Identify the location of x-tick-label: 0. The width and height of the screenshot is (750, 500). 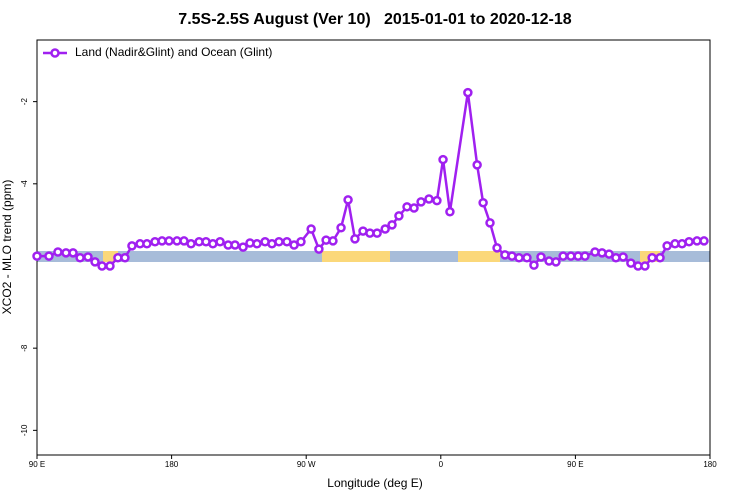
(441, 464).